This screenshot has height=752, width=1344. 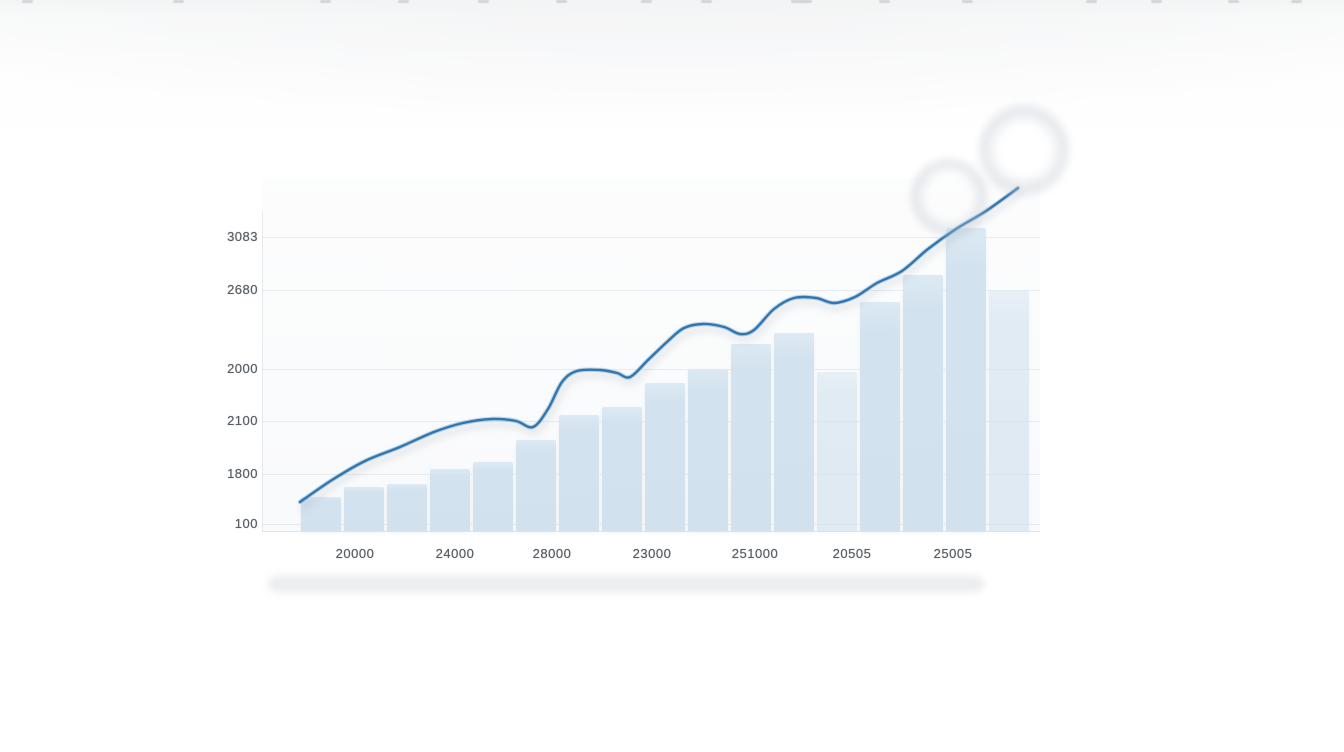 I want to click on x-tick-label: 28000, so click(x=552, y=553).